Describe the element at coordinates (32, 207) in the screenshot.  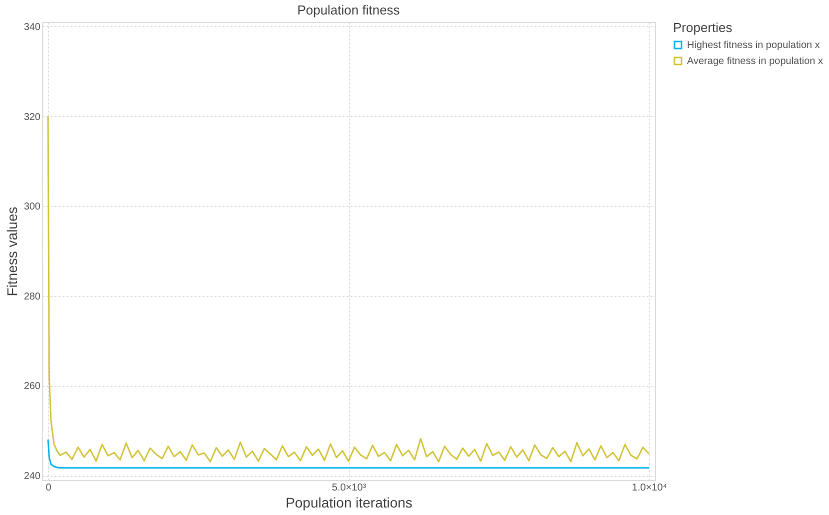
I see `y-tick-label: 300` at that location.